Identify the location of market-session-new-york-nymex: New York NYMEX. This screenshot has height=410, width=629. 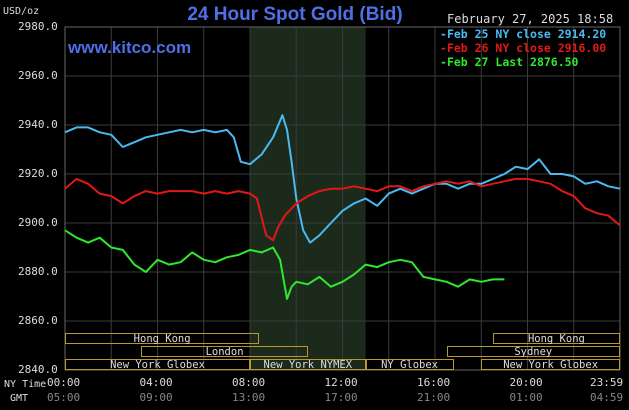
(308, 365).